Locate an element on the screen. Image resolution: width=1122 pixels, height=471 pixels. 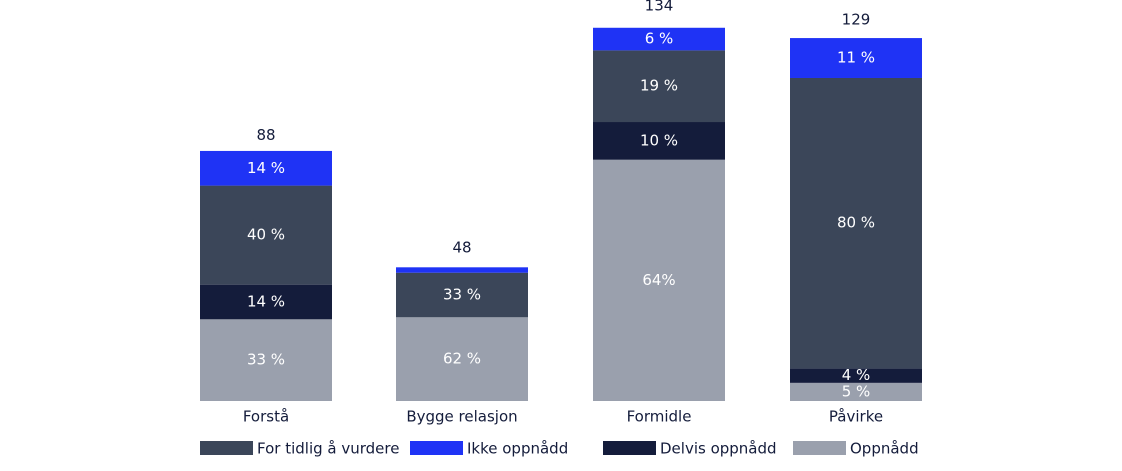
x-tick-label: Formidle is located at coordinates (659, 417).